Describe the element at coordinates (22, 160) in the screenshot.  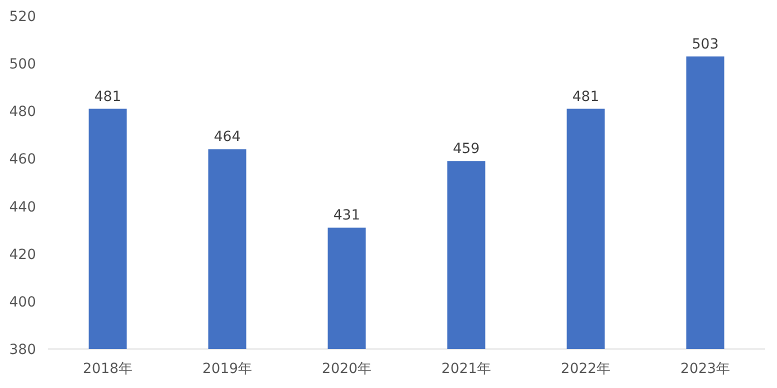
I see `y-tick-label: 460` at that location.